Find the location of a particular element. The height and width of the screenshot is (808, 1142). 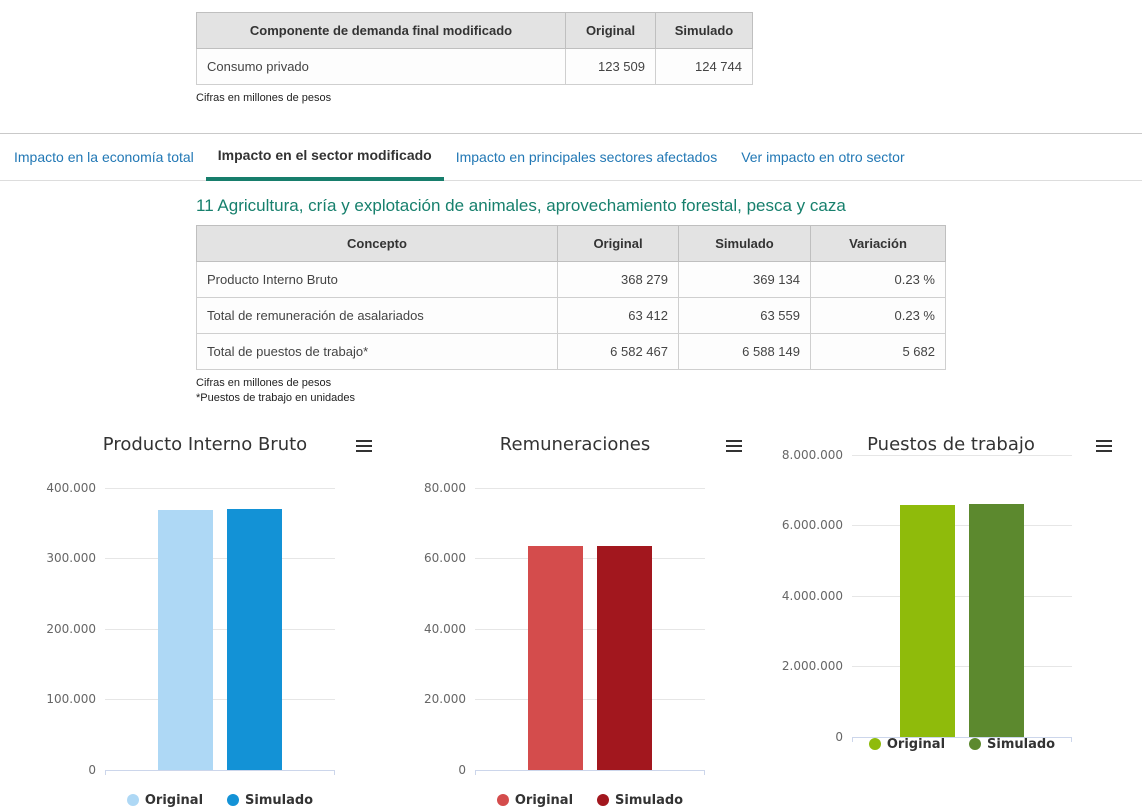

impact-table-header-row: Concepto Original Simulado Variación is located at coordinates (571, 243).